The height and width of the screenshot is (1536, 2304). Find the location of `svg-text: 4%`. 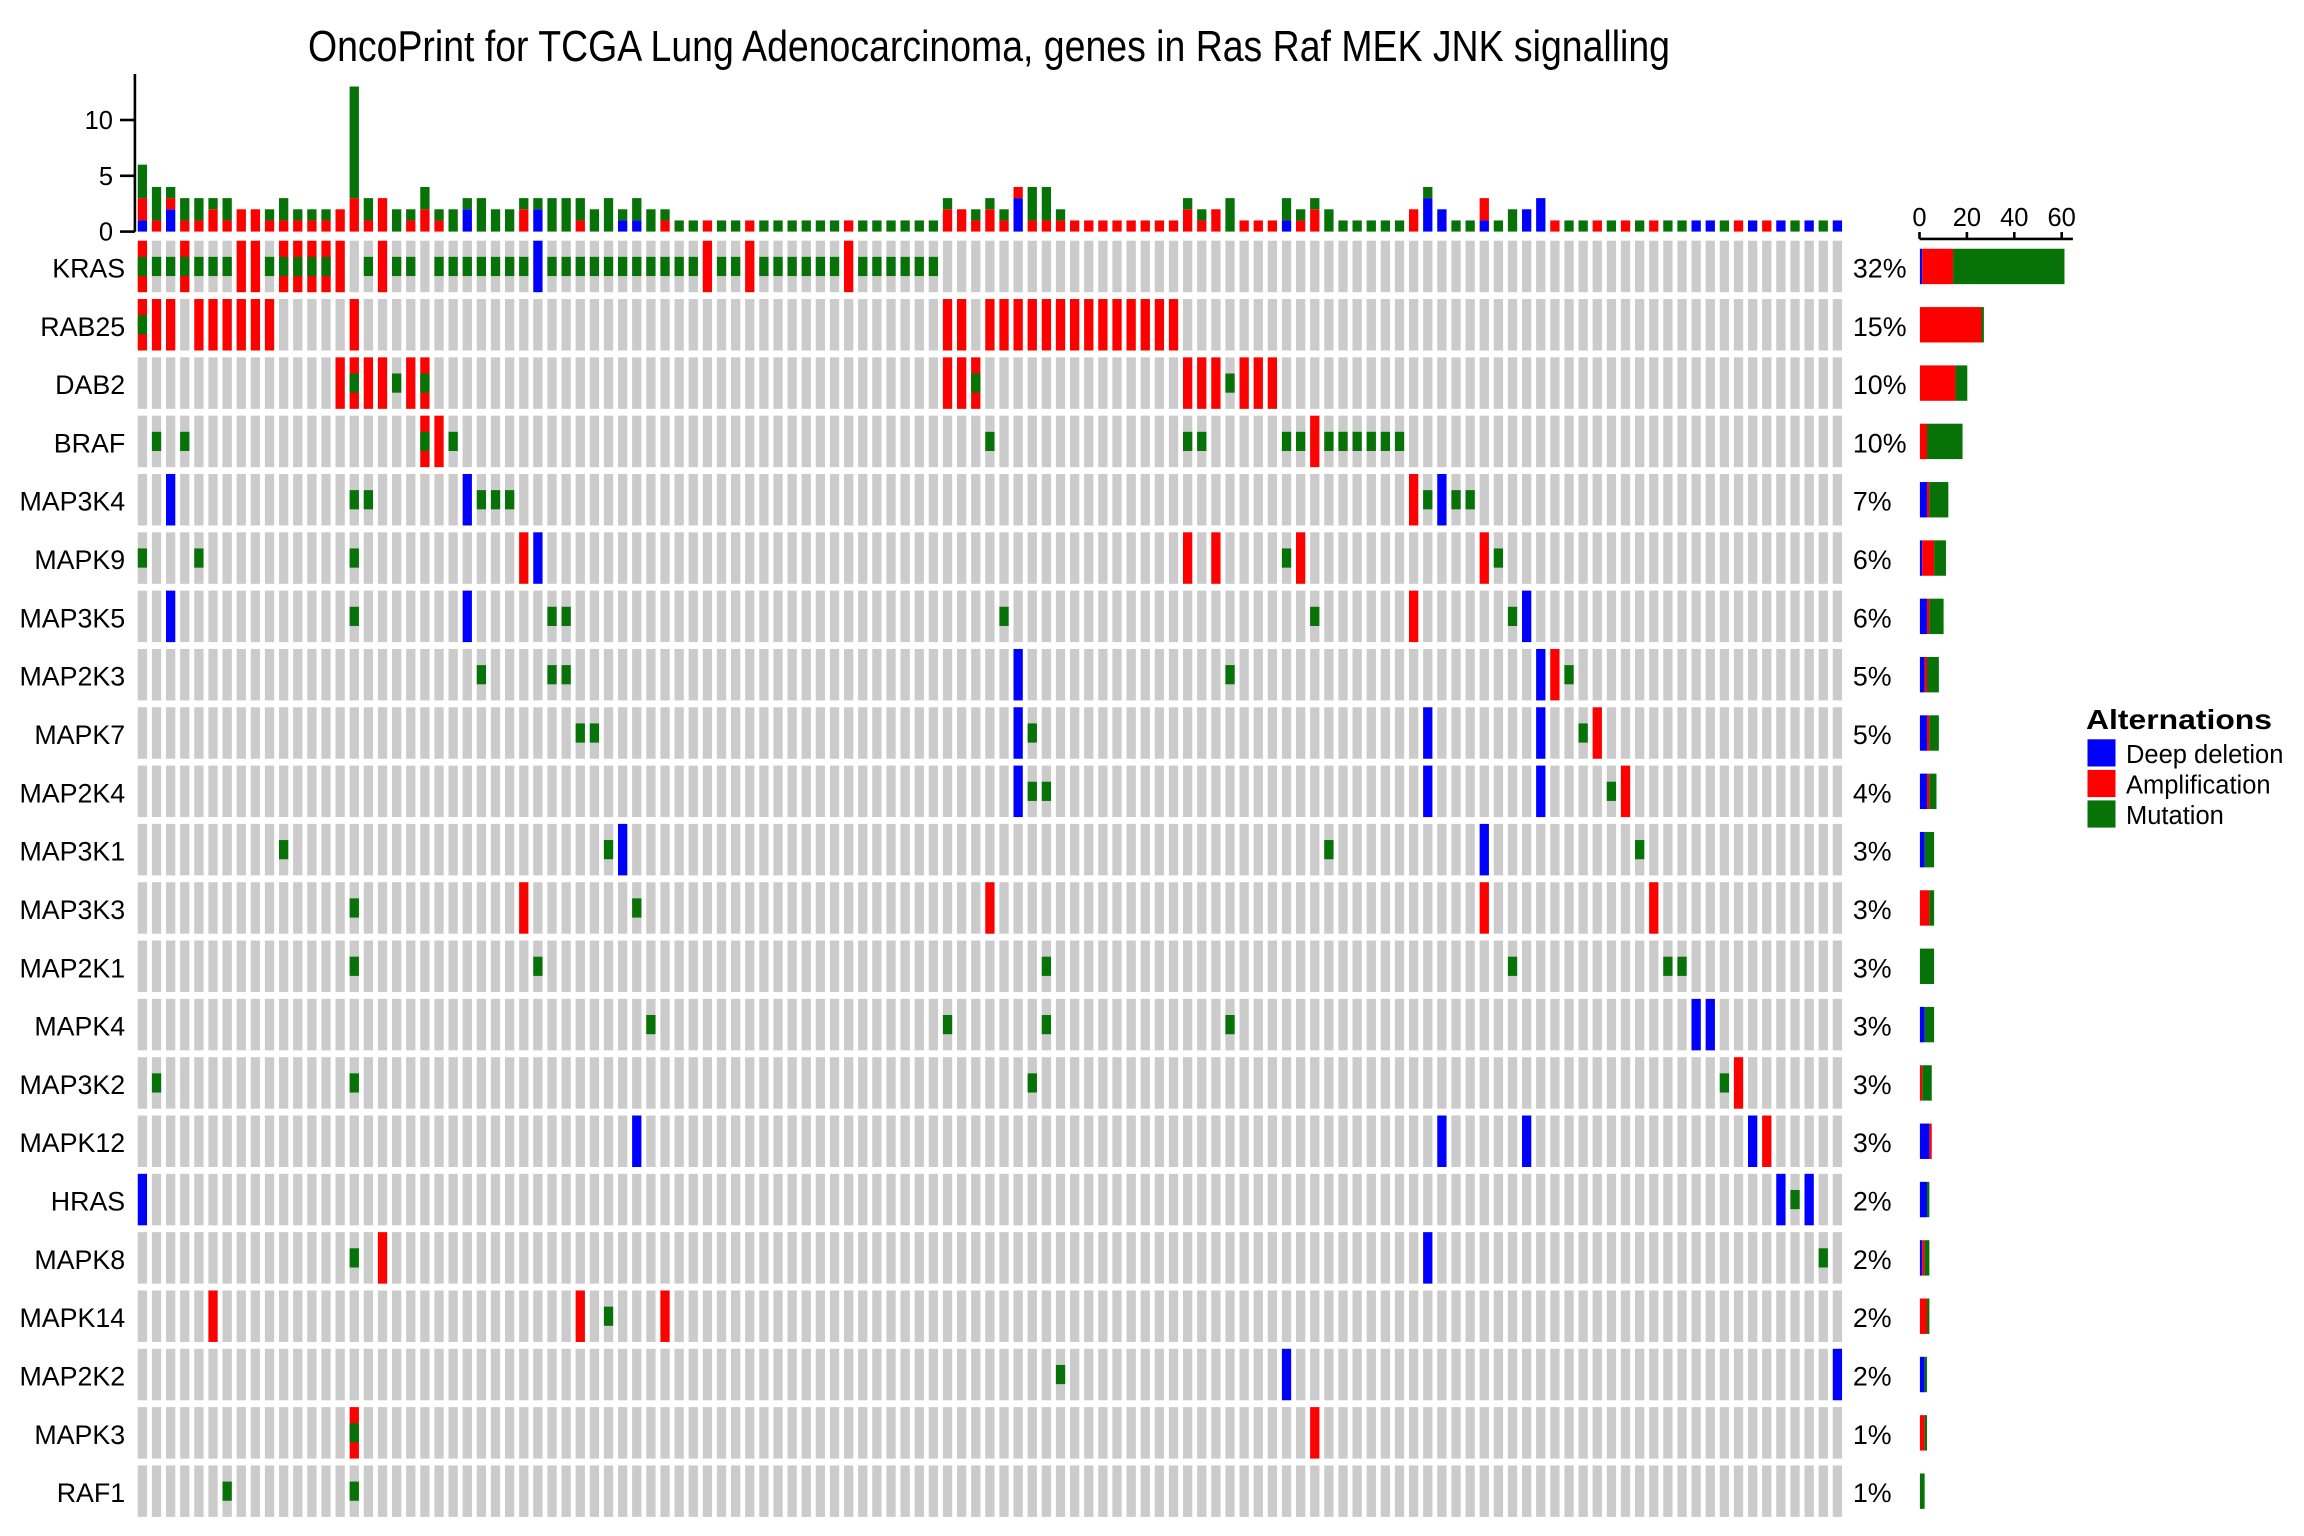

svg-text: 4% is located at coordinates (1872, 793).